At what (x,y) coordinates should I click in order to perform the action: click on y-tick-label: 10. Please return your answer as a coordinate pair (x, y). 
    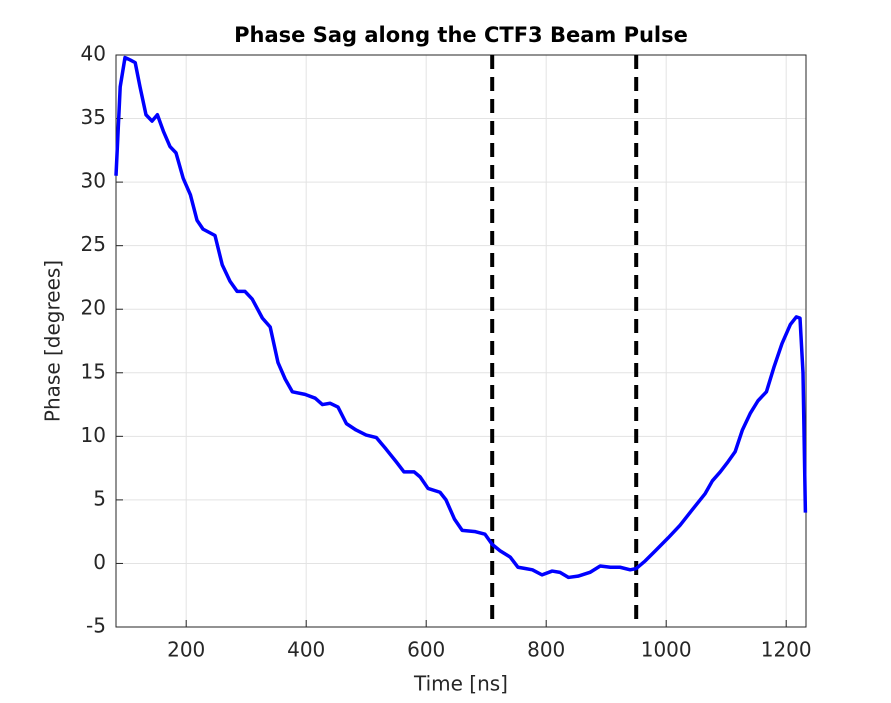
    Looking at the image, I should click on (93, 435).